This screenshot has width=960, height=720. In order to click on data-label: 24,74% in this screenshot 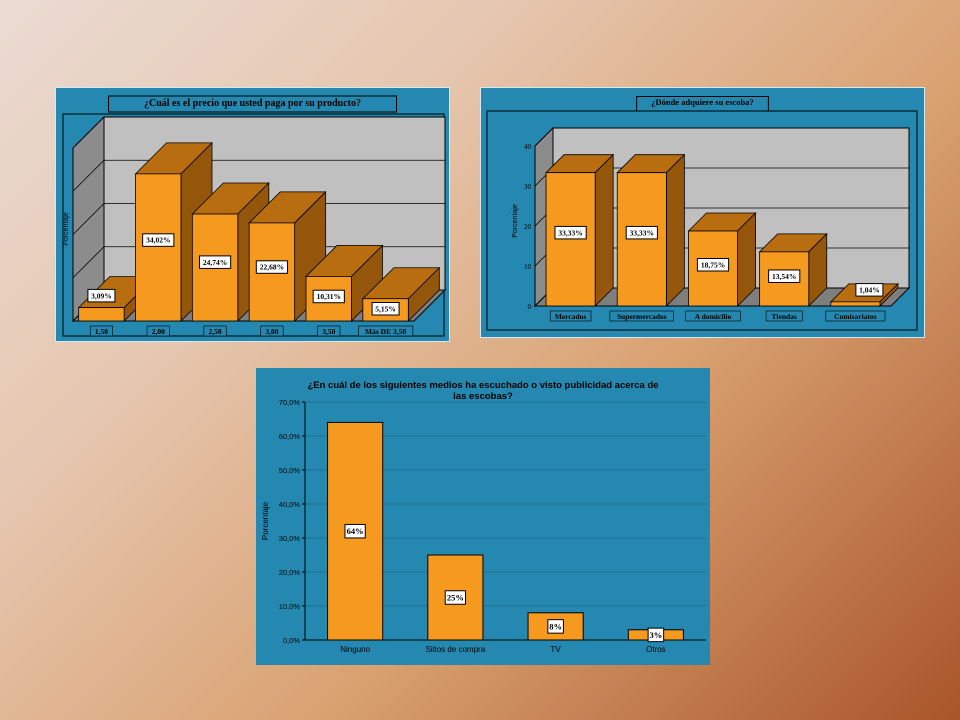, I will do `click(215, 262)`.